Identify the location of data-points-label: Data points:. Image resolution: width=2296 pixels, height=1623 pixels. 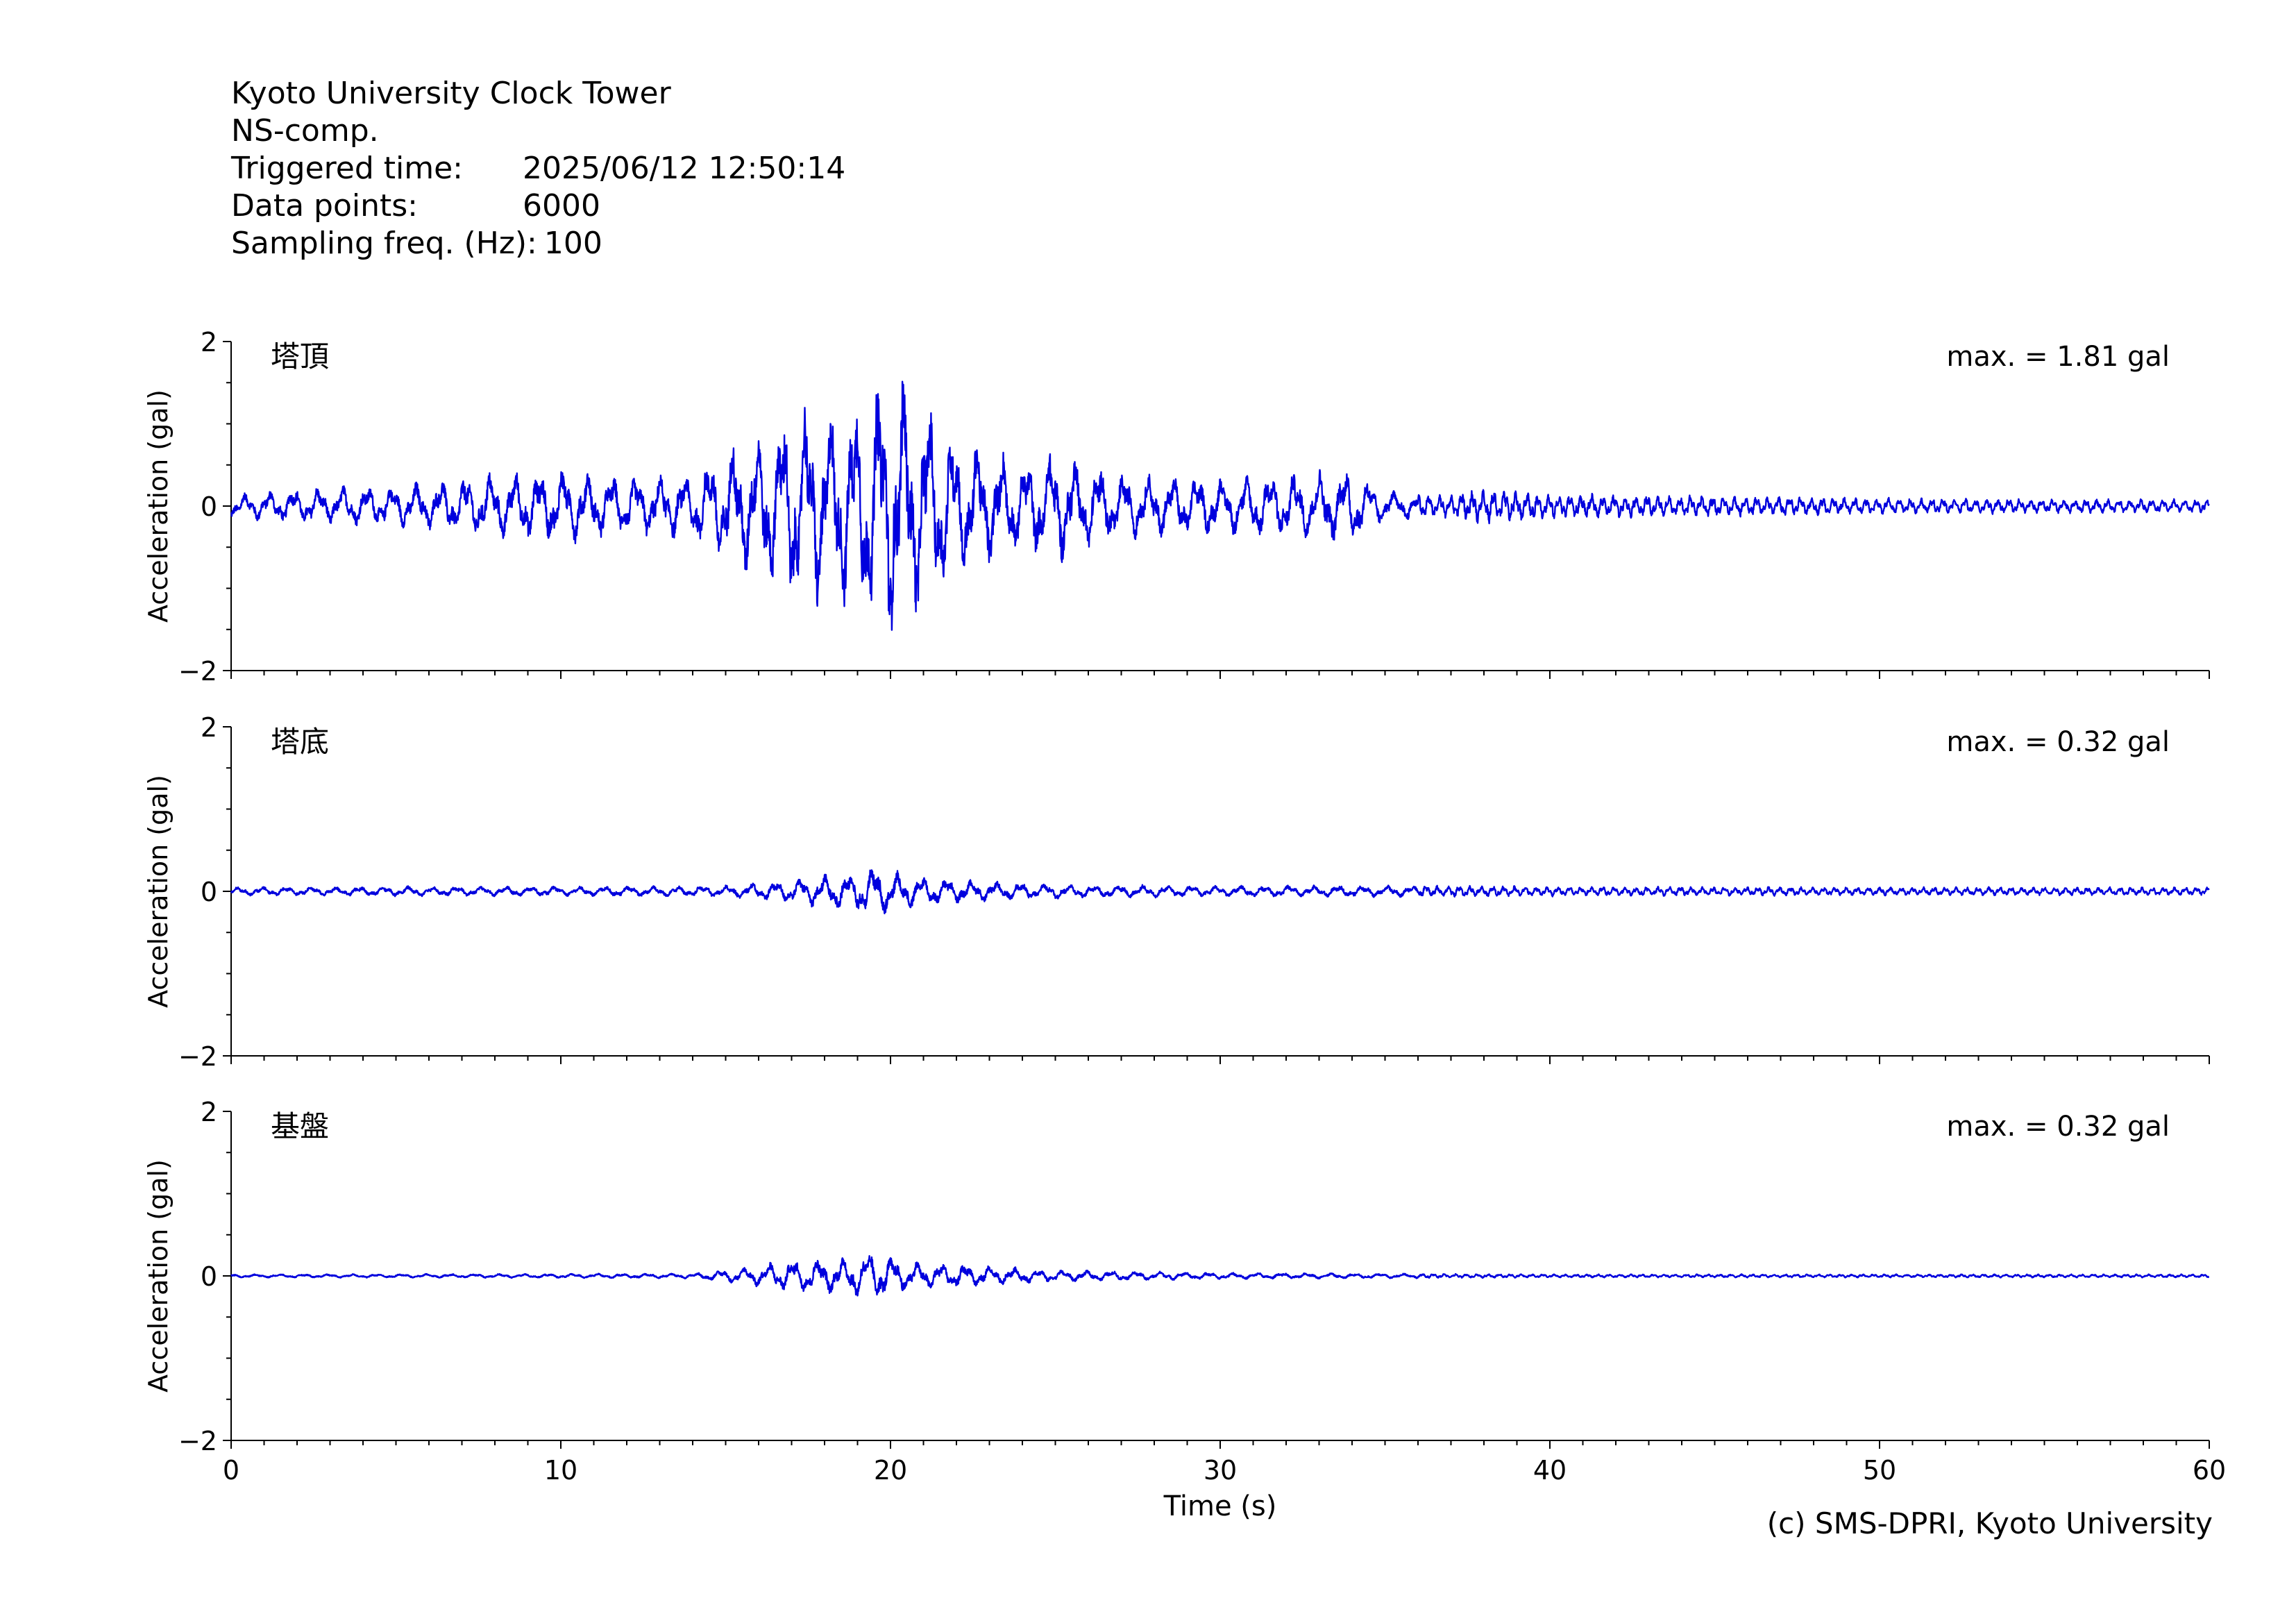
(325, 206).